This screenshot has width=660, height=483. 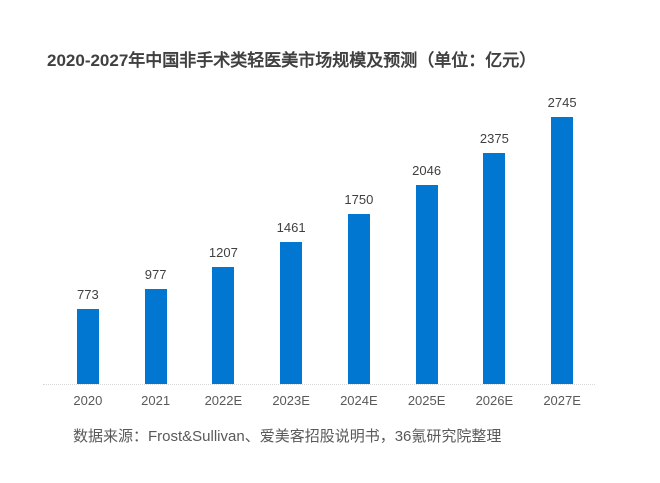 I want to click on x-axis-label: 2027E, so click(x=562, y=400).